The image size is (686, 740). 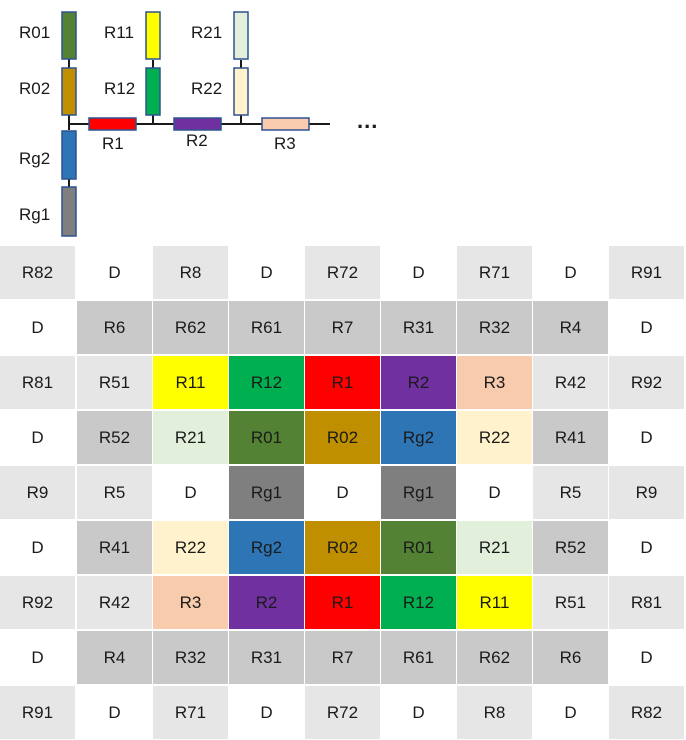 What do you see at coordinates (153, 35) in the screenshot?
I see `resistor-r11` at bounding box center [153, 35].